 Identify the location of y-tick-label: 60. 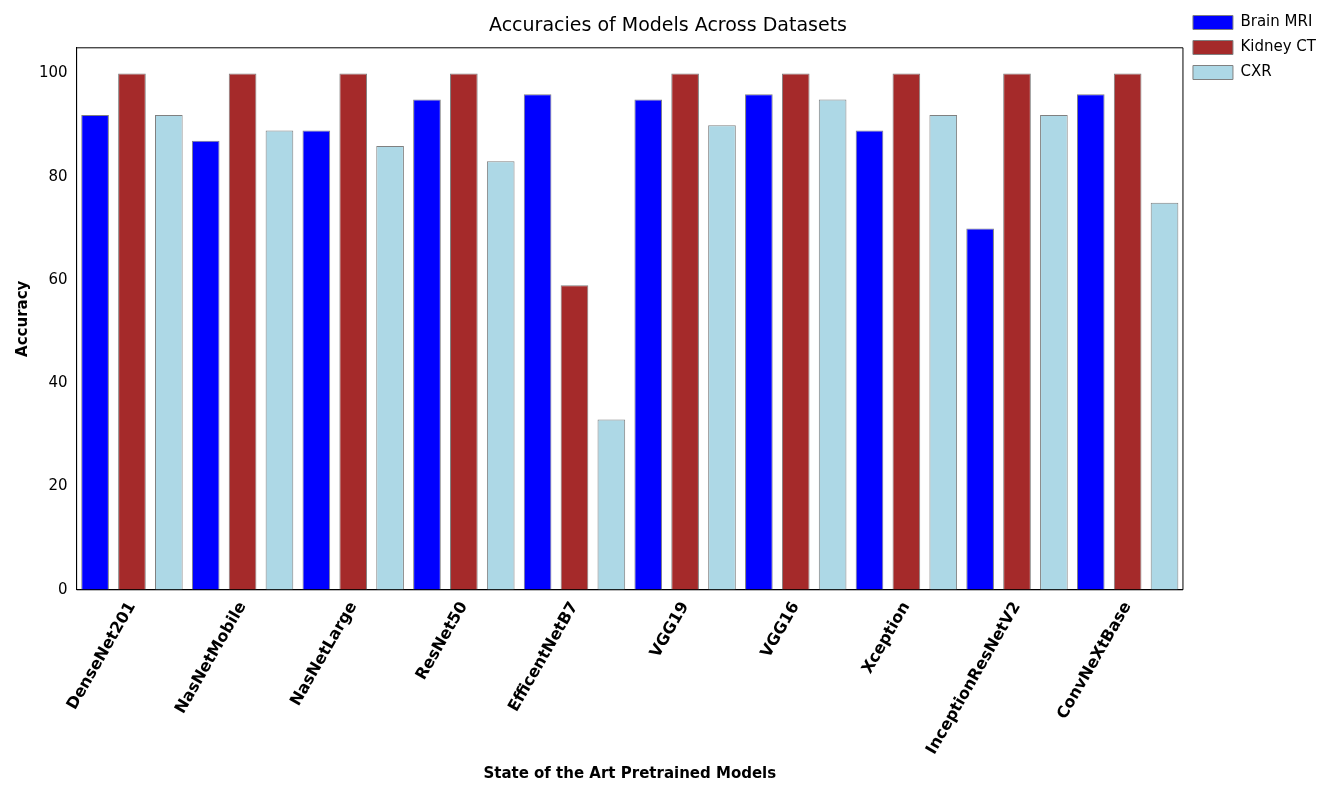
(58, 278).